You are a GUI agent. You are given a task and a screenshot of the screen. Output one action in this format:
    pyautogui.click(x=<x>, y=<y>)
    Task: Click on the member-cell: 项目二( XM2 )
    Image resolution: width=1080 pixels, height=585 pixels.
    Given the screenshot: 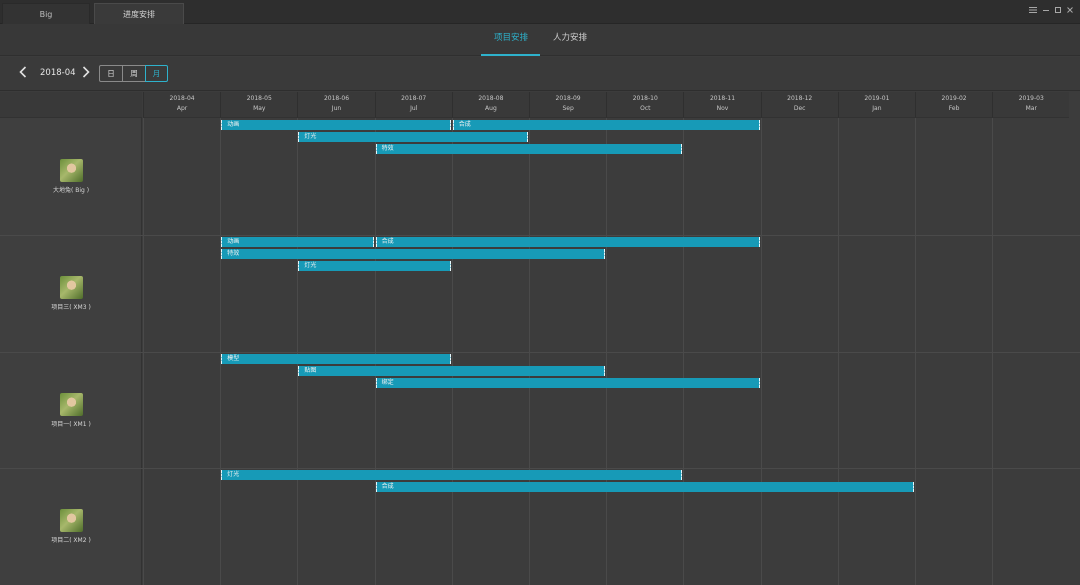 What is the action you would take?
    pyautogui.click(x=71, y=526)
    